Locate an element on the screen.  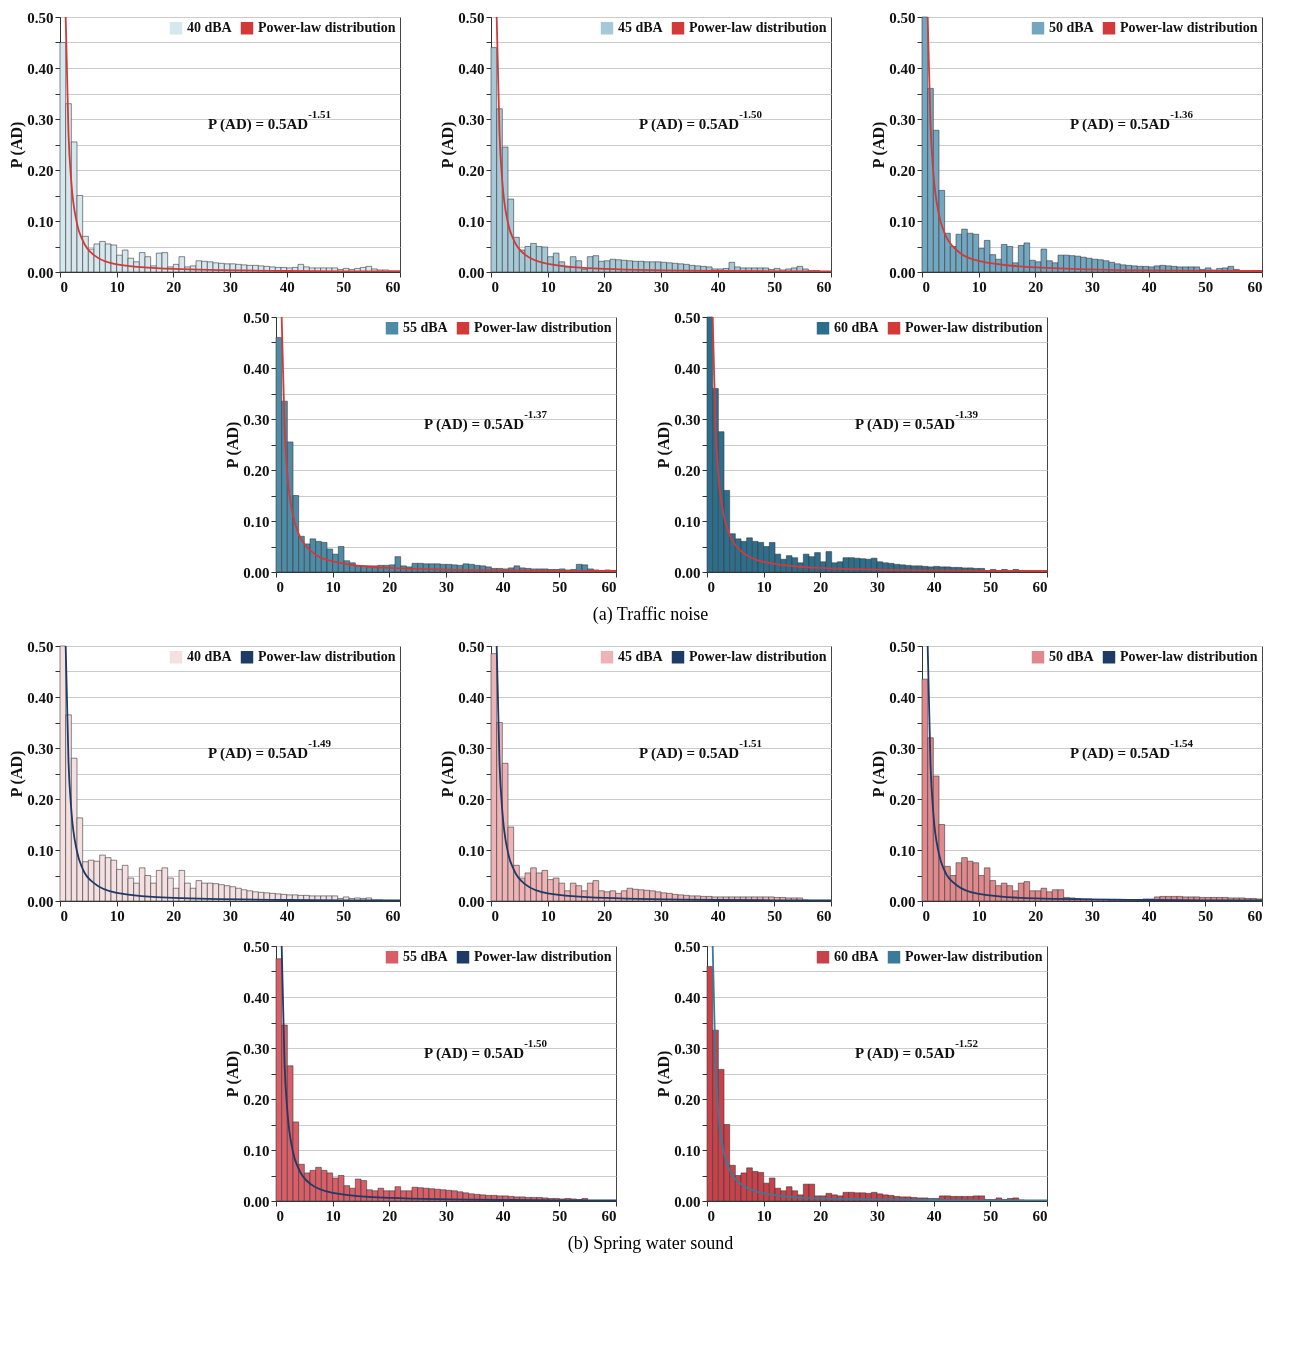
text: (a) Traffic noise is located at coordinates (650, 614).